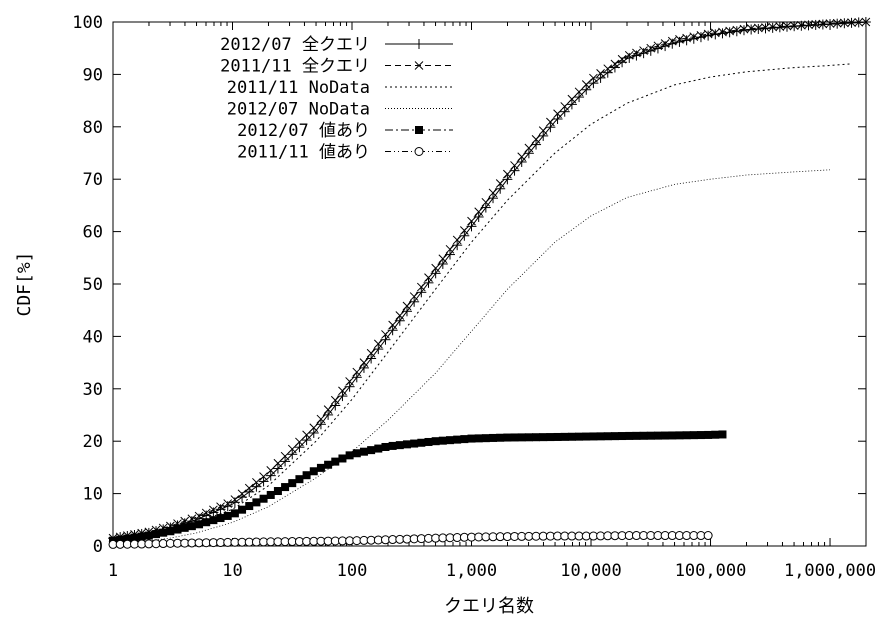  I want to click on y-tick-label: 100, so click(87, 23).